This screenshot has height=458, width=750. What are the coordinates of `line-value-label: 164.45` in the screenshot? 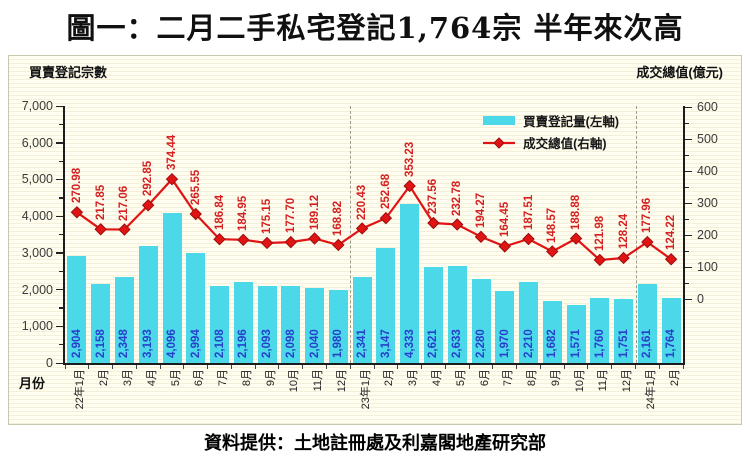 It's located at (504, 220).